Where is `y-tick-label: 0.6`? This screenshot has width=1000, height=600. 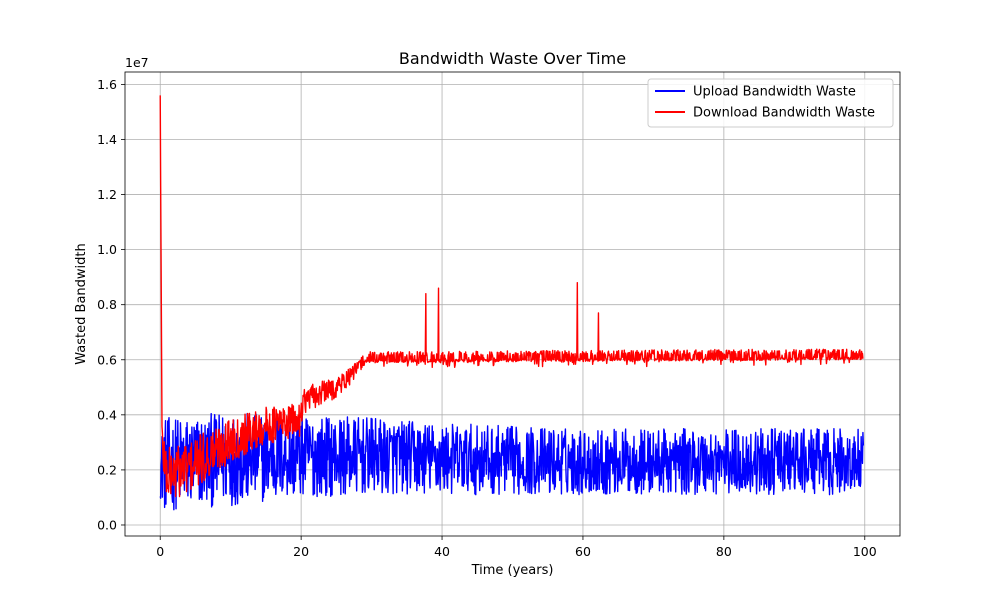
y-tick-label: 0.6 is located at coordinates (107, 359).